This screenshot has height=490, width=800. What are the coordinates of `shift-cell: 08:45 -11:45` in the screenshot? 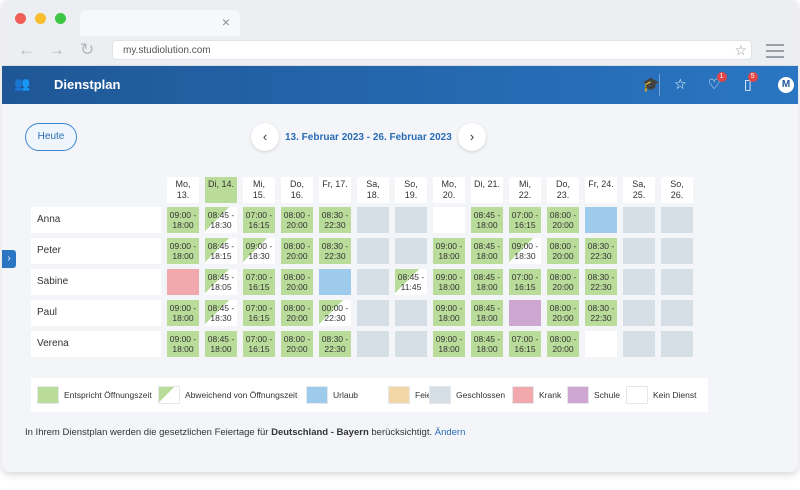 It's located at (411, 282).